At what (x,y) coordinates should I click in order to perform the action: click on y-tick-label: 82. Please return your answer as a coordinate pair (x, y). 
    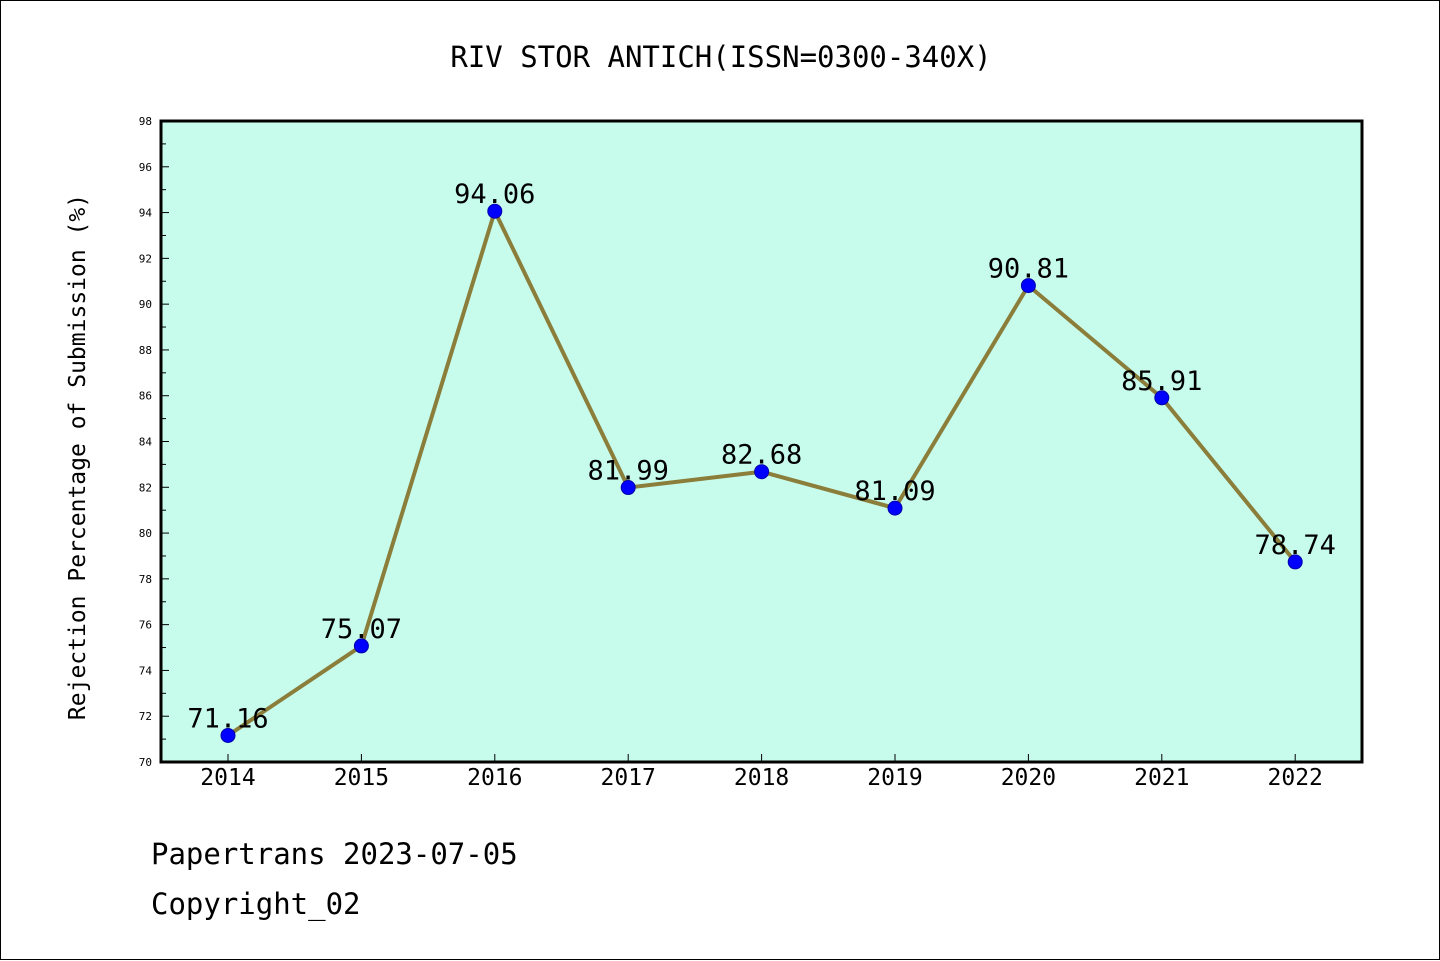
    Looking at the image, I should click on (145, 487).